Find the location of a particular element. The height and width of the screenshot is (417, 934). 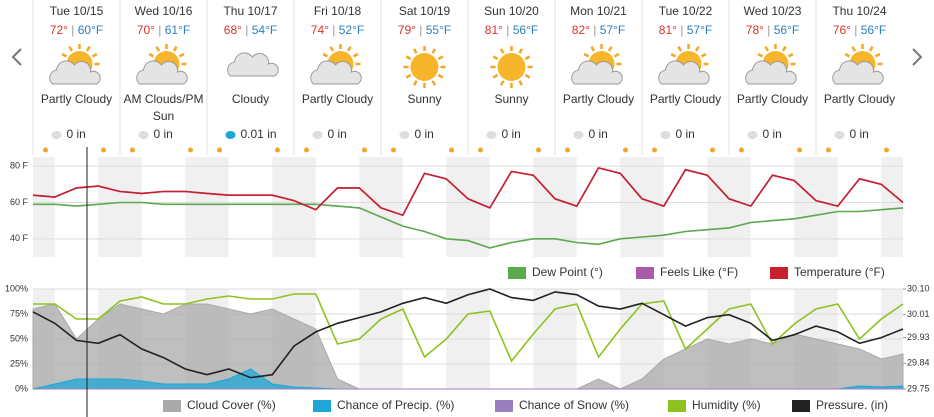

temps: 81° | 56°F is located at coordinates (511, 30).